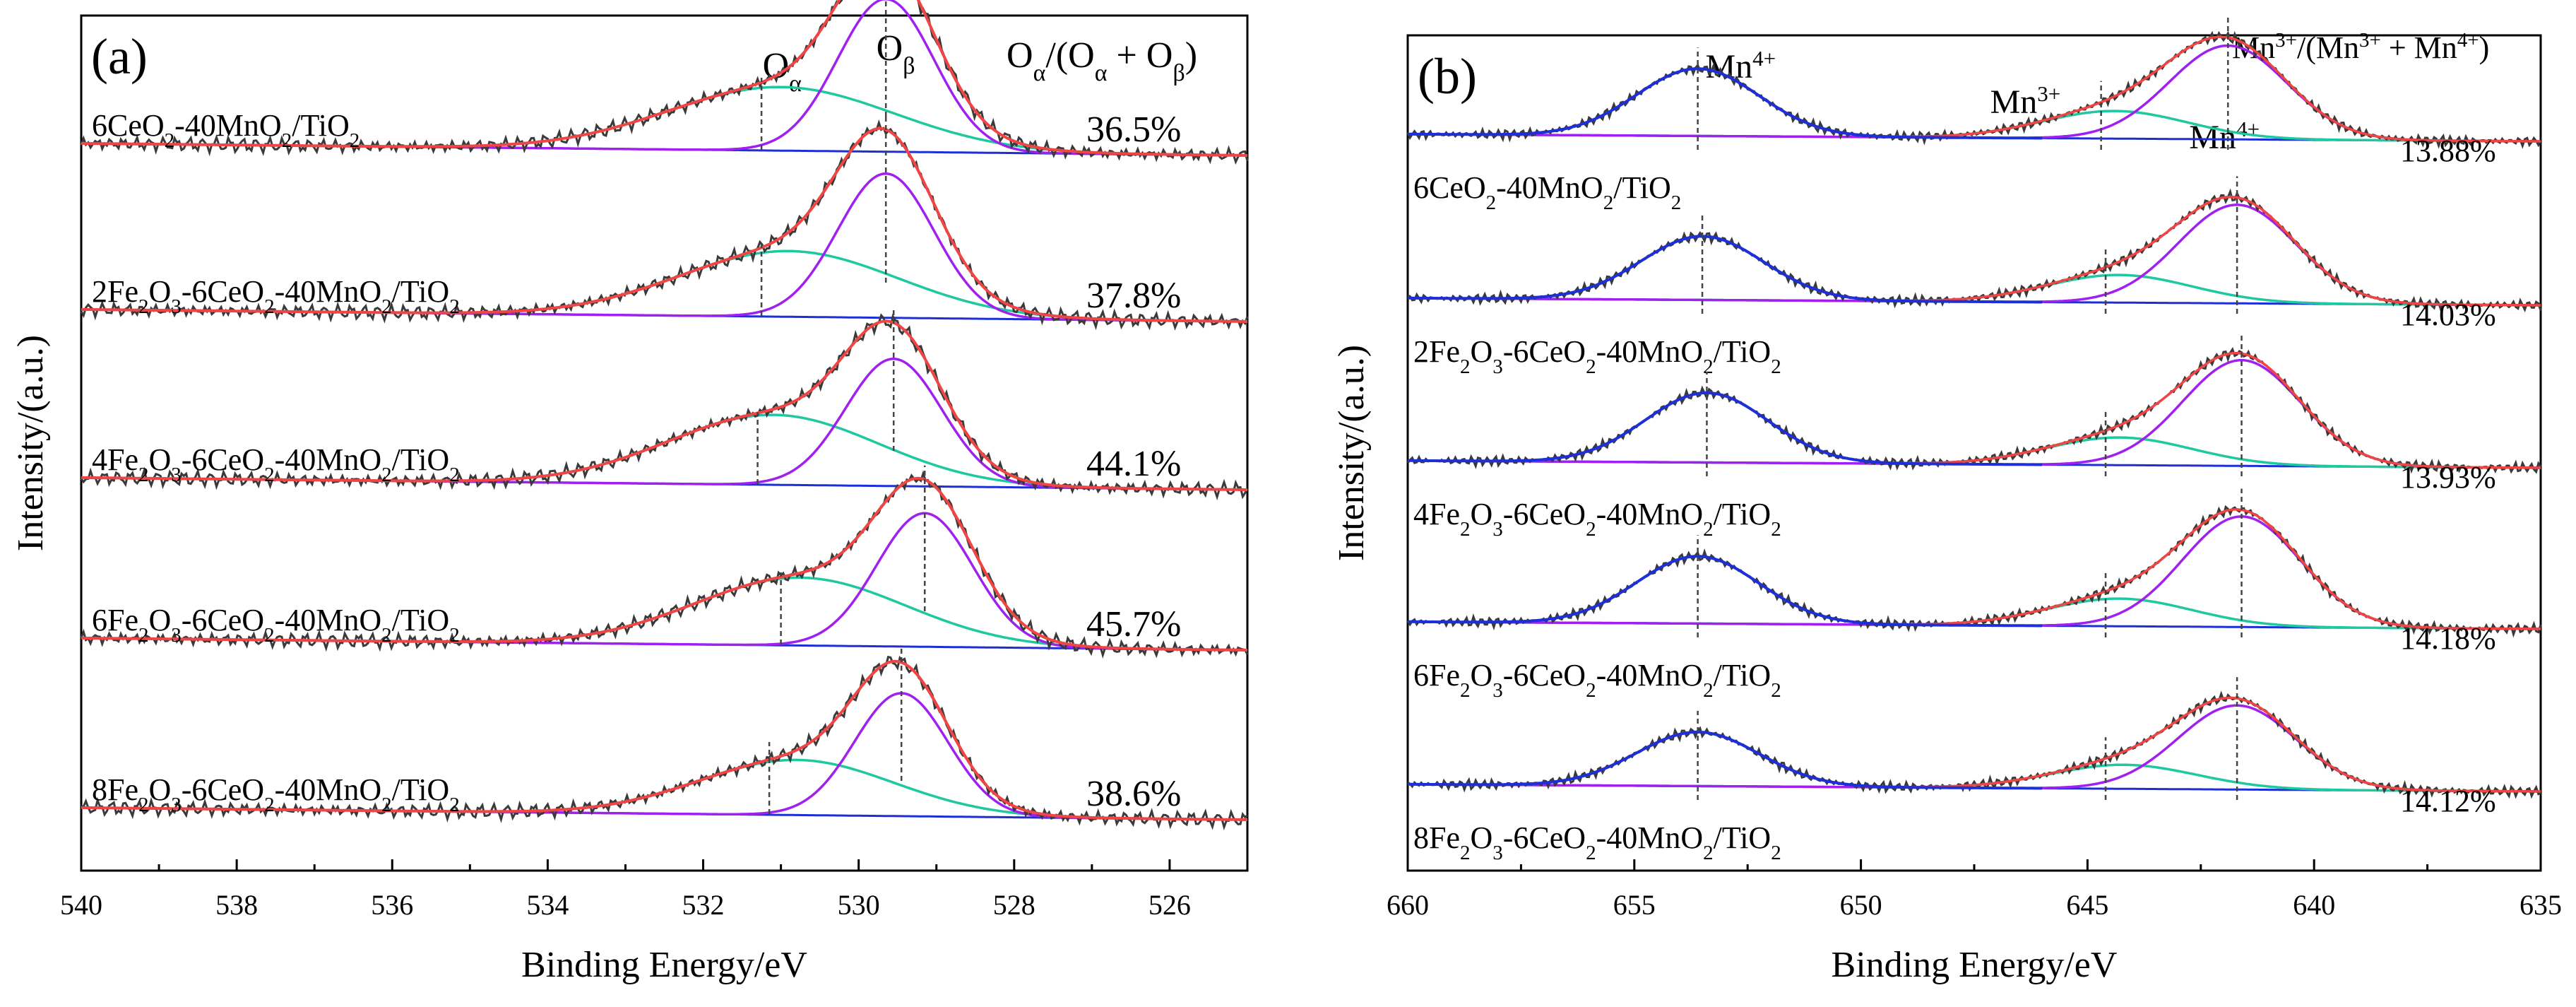 The image size is (2576, 1007). Describe the element at coordinates (1447, 76) in the screenshot. I see `panel-b-panel-label: (b)` at that location.